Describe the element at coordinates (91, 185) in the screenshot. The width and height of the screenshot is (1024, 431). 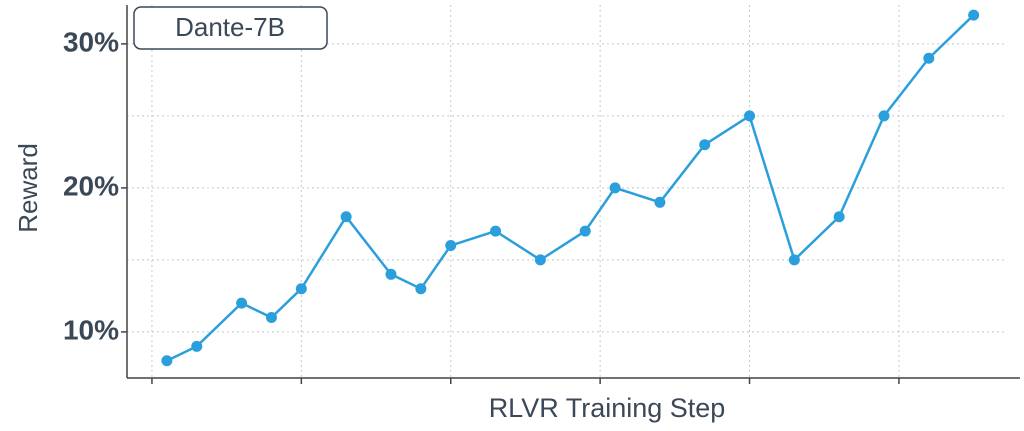
I see `y-tick-label: 20%` at that location.